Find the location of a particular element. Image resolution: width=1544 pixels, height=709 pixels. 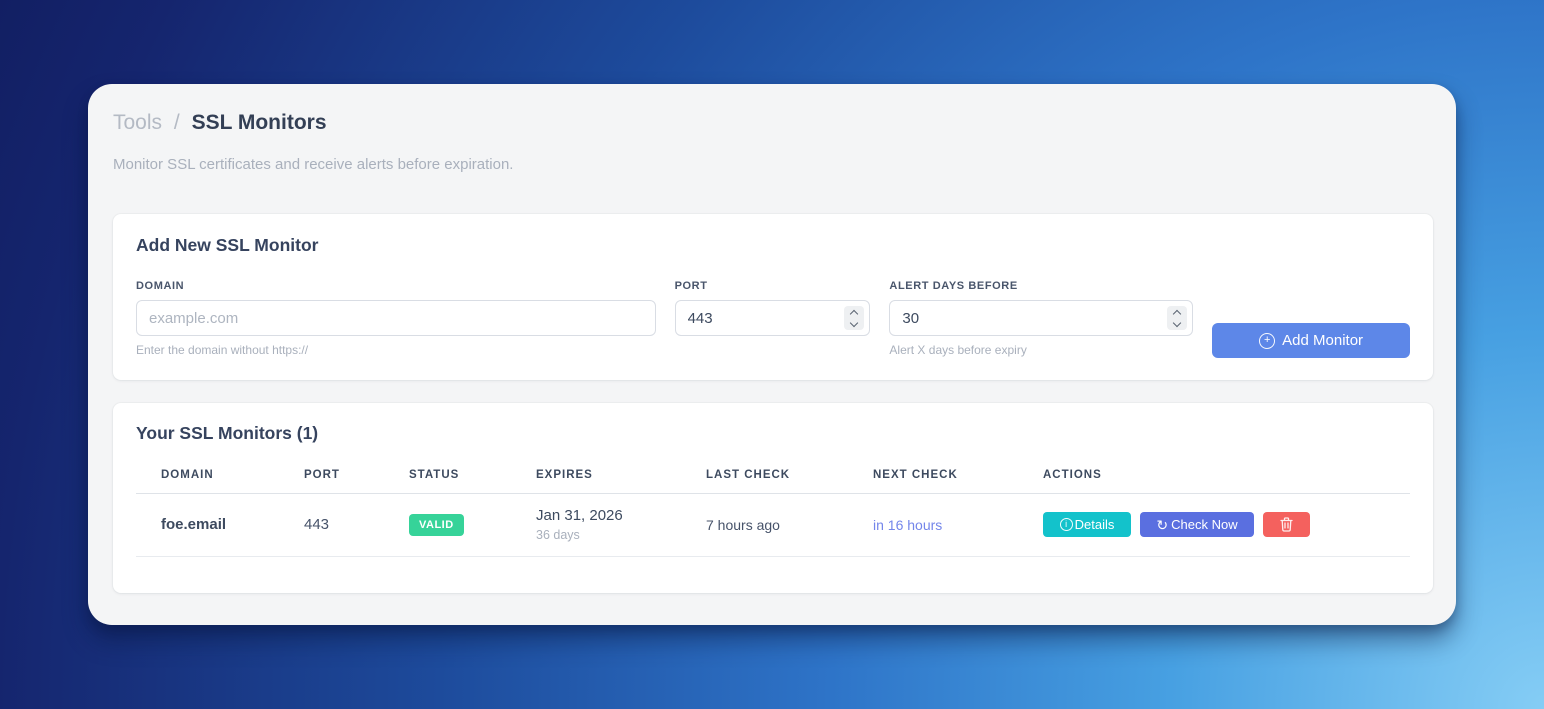

expires-date: Jan 31, 2026 is located at coordinates (579, 515).